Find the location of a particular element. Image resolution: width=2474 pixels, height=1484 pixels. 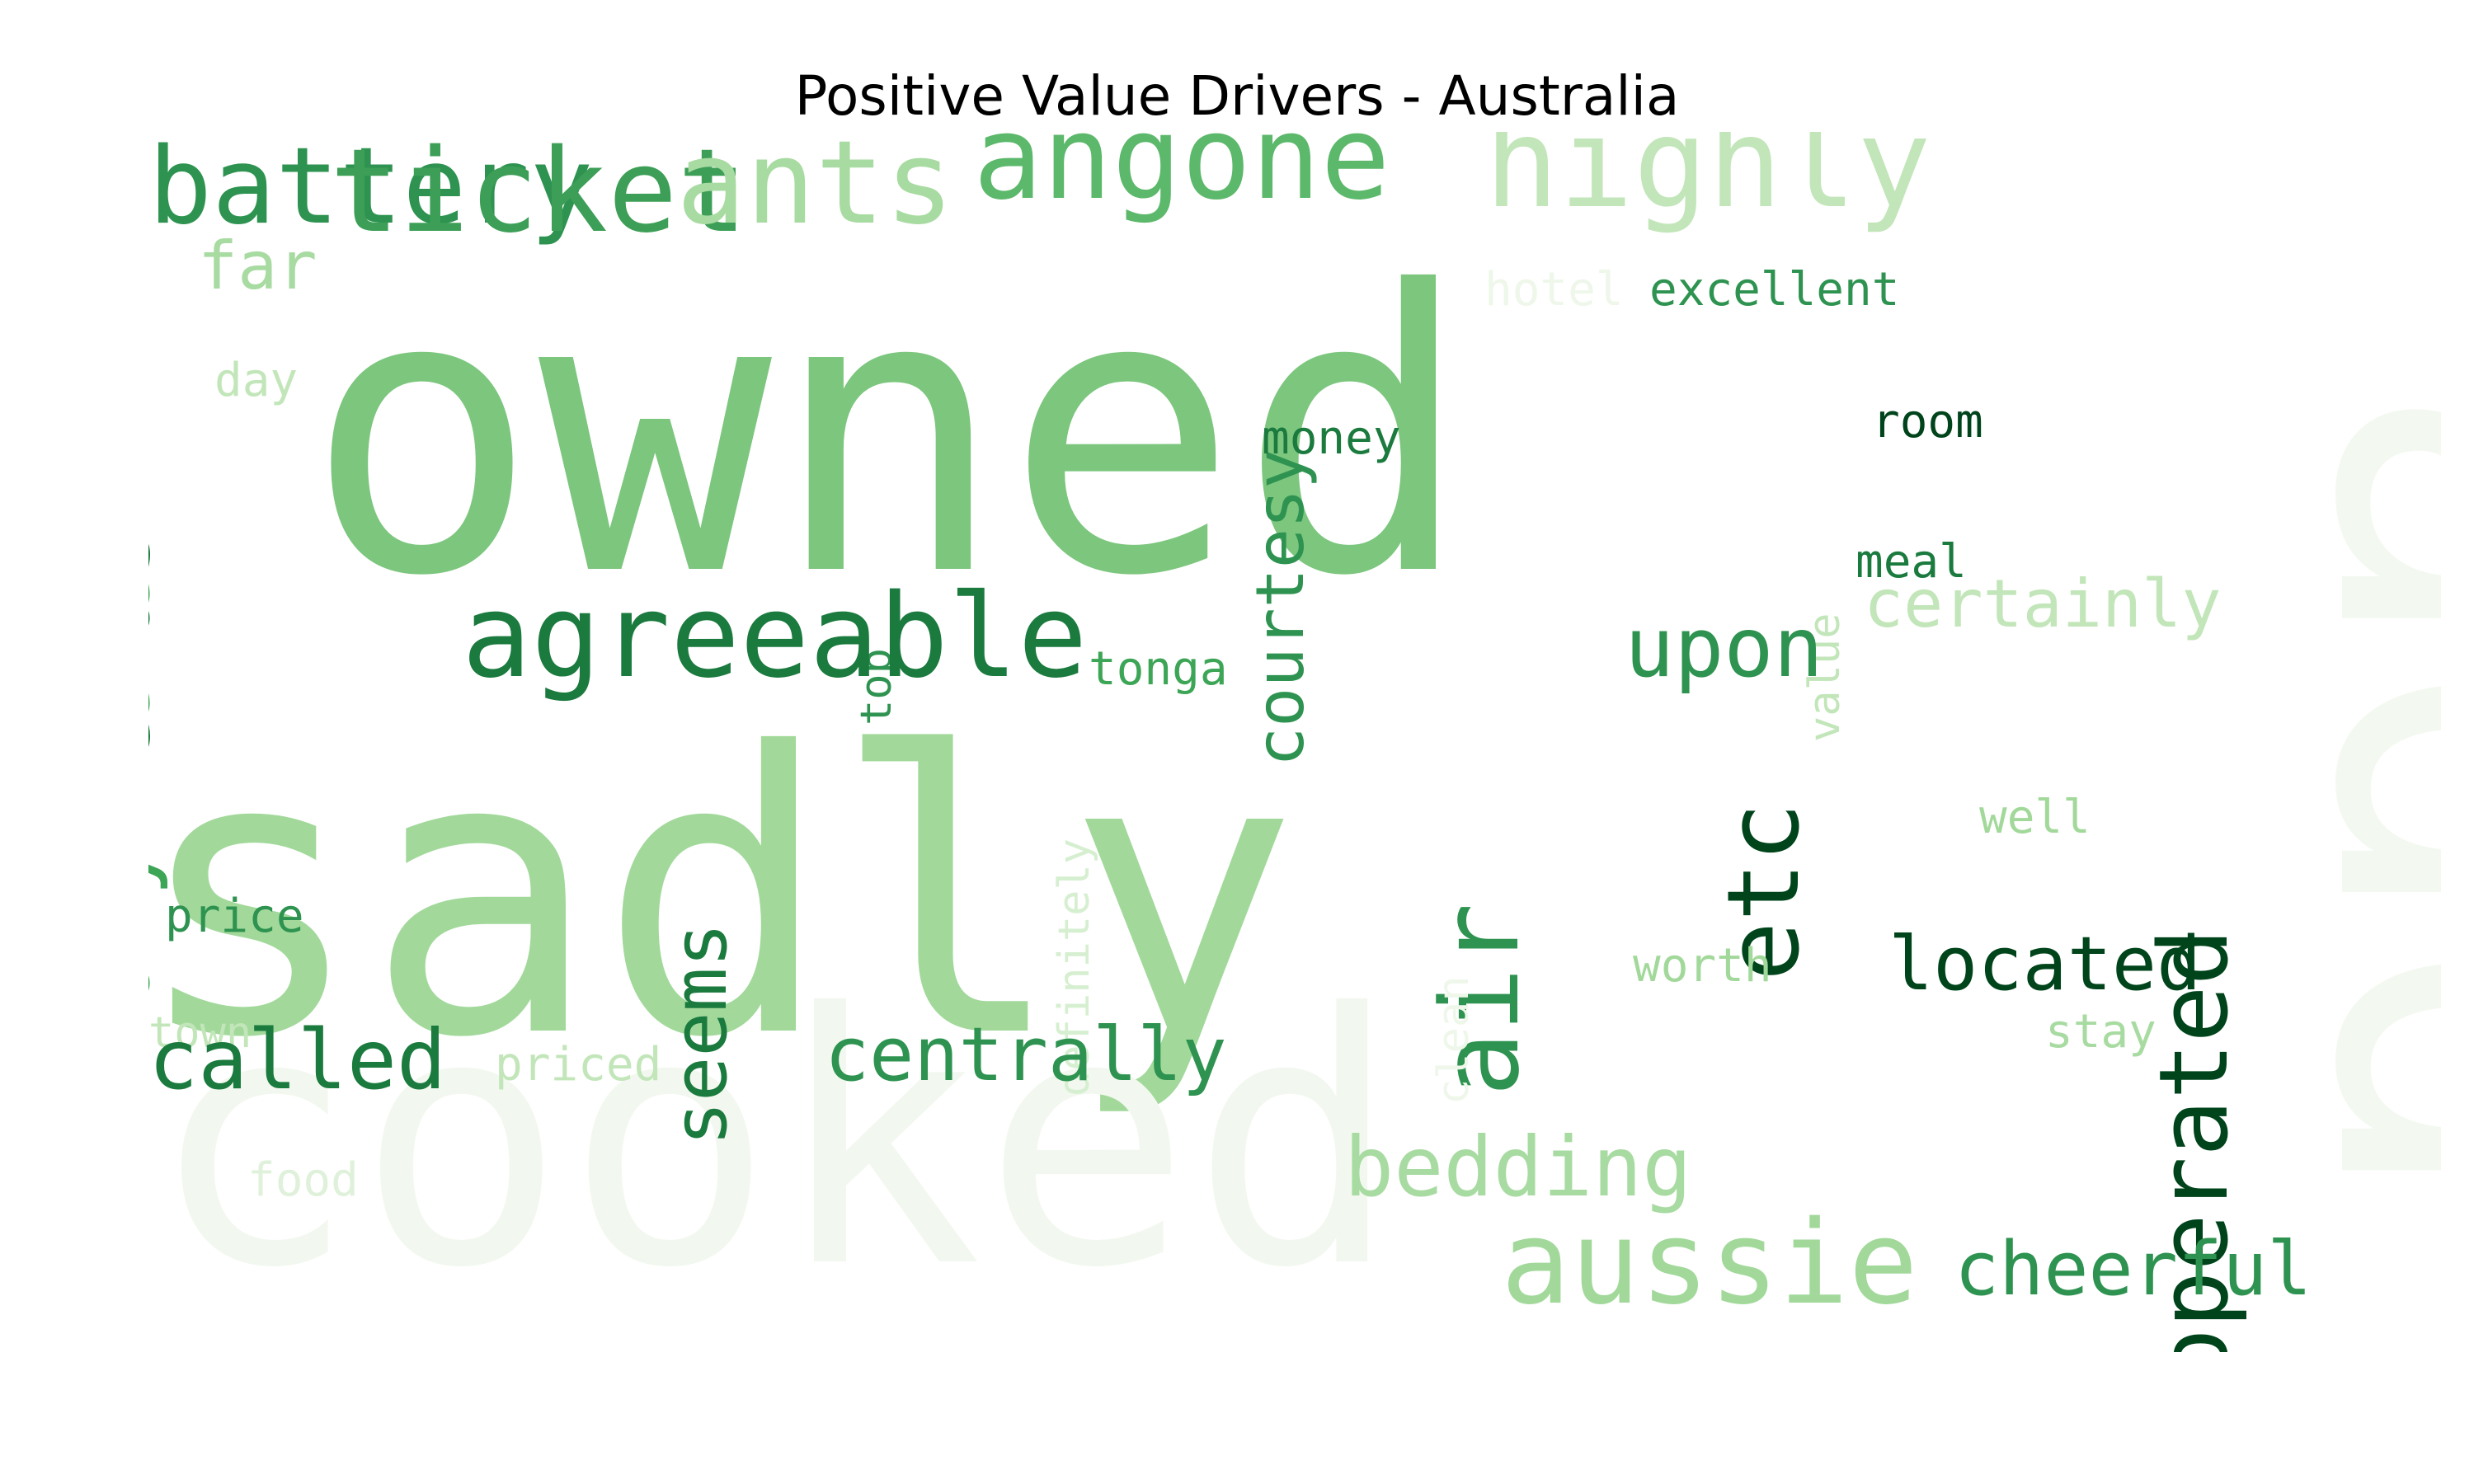

word-stay: stay is located at coordinates (2101, 1032).